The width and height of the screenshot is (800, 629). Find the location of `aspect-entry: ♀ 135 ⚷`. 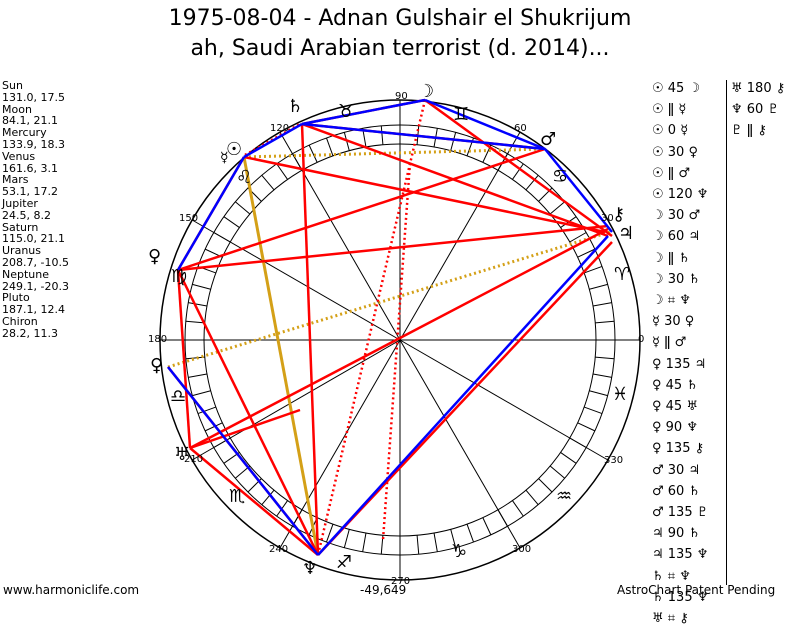

aspect-entry: ♀ 135 ⚷ is located at coordinates (678, 449).